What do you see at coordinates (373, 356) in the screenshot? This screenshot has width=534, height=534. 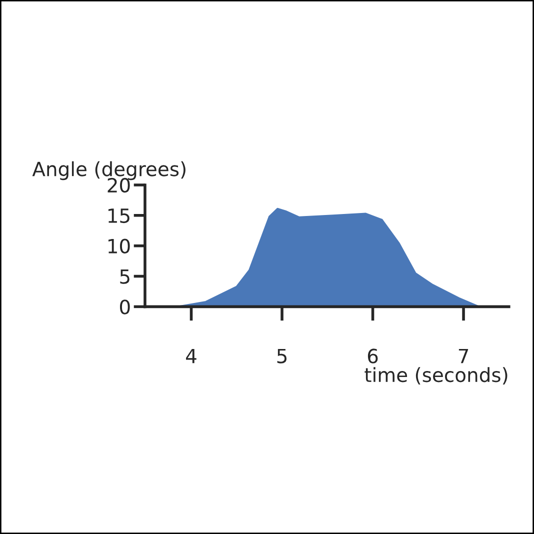 I see `x-tick-label: 6` at bounding box center [373, 356].